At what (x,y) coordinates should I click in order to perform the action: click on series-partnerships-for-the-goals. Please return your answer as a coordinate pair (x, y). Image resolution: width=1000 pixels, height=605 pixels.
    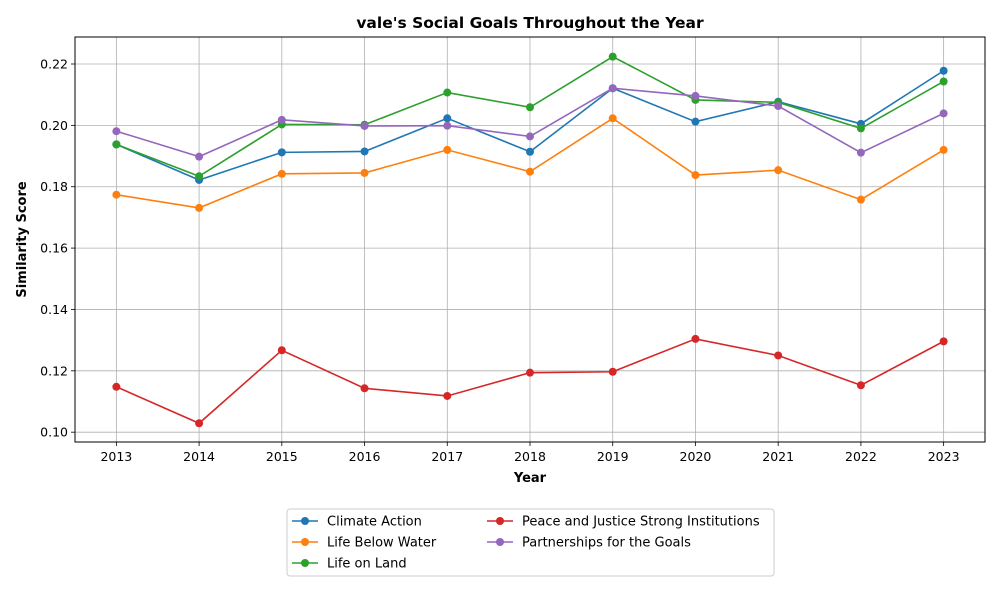
    Looking at the image, I should click on (530, 122).